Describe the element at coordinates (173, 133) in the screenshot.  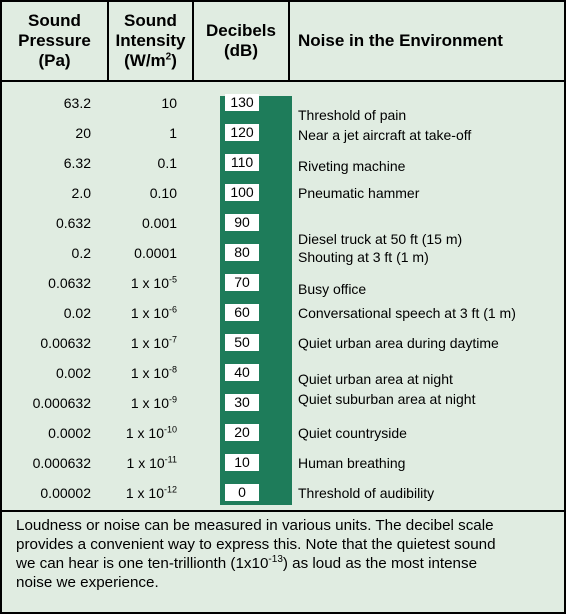
I see `intensity-value: 1` at that location.